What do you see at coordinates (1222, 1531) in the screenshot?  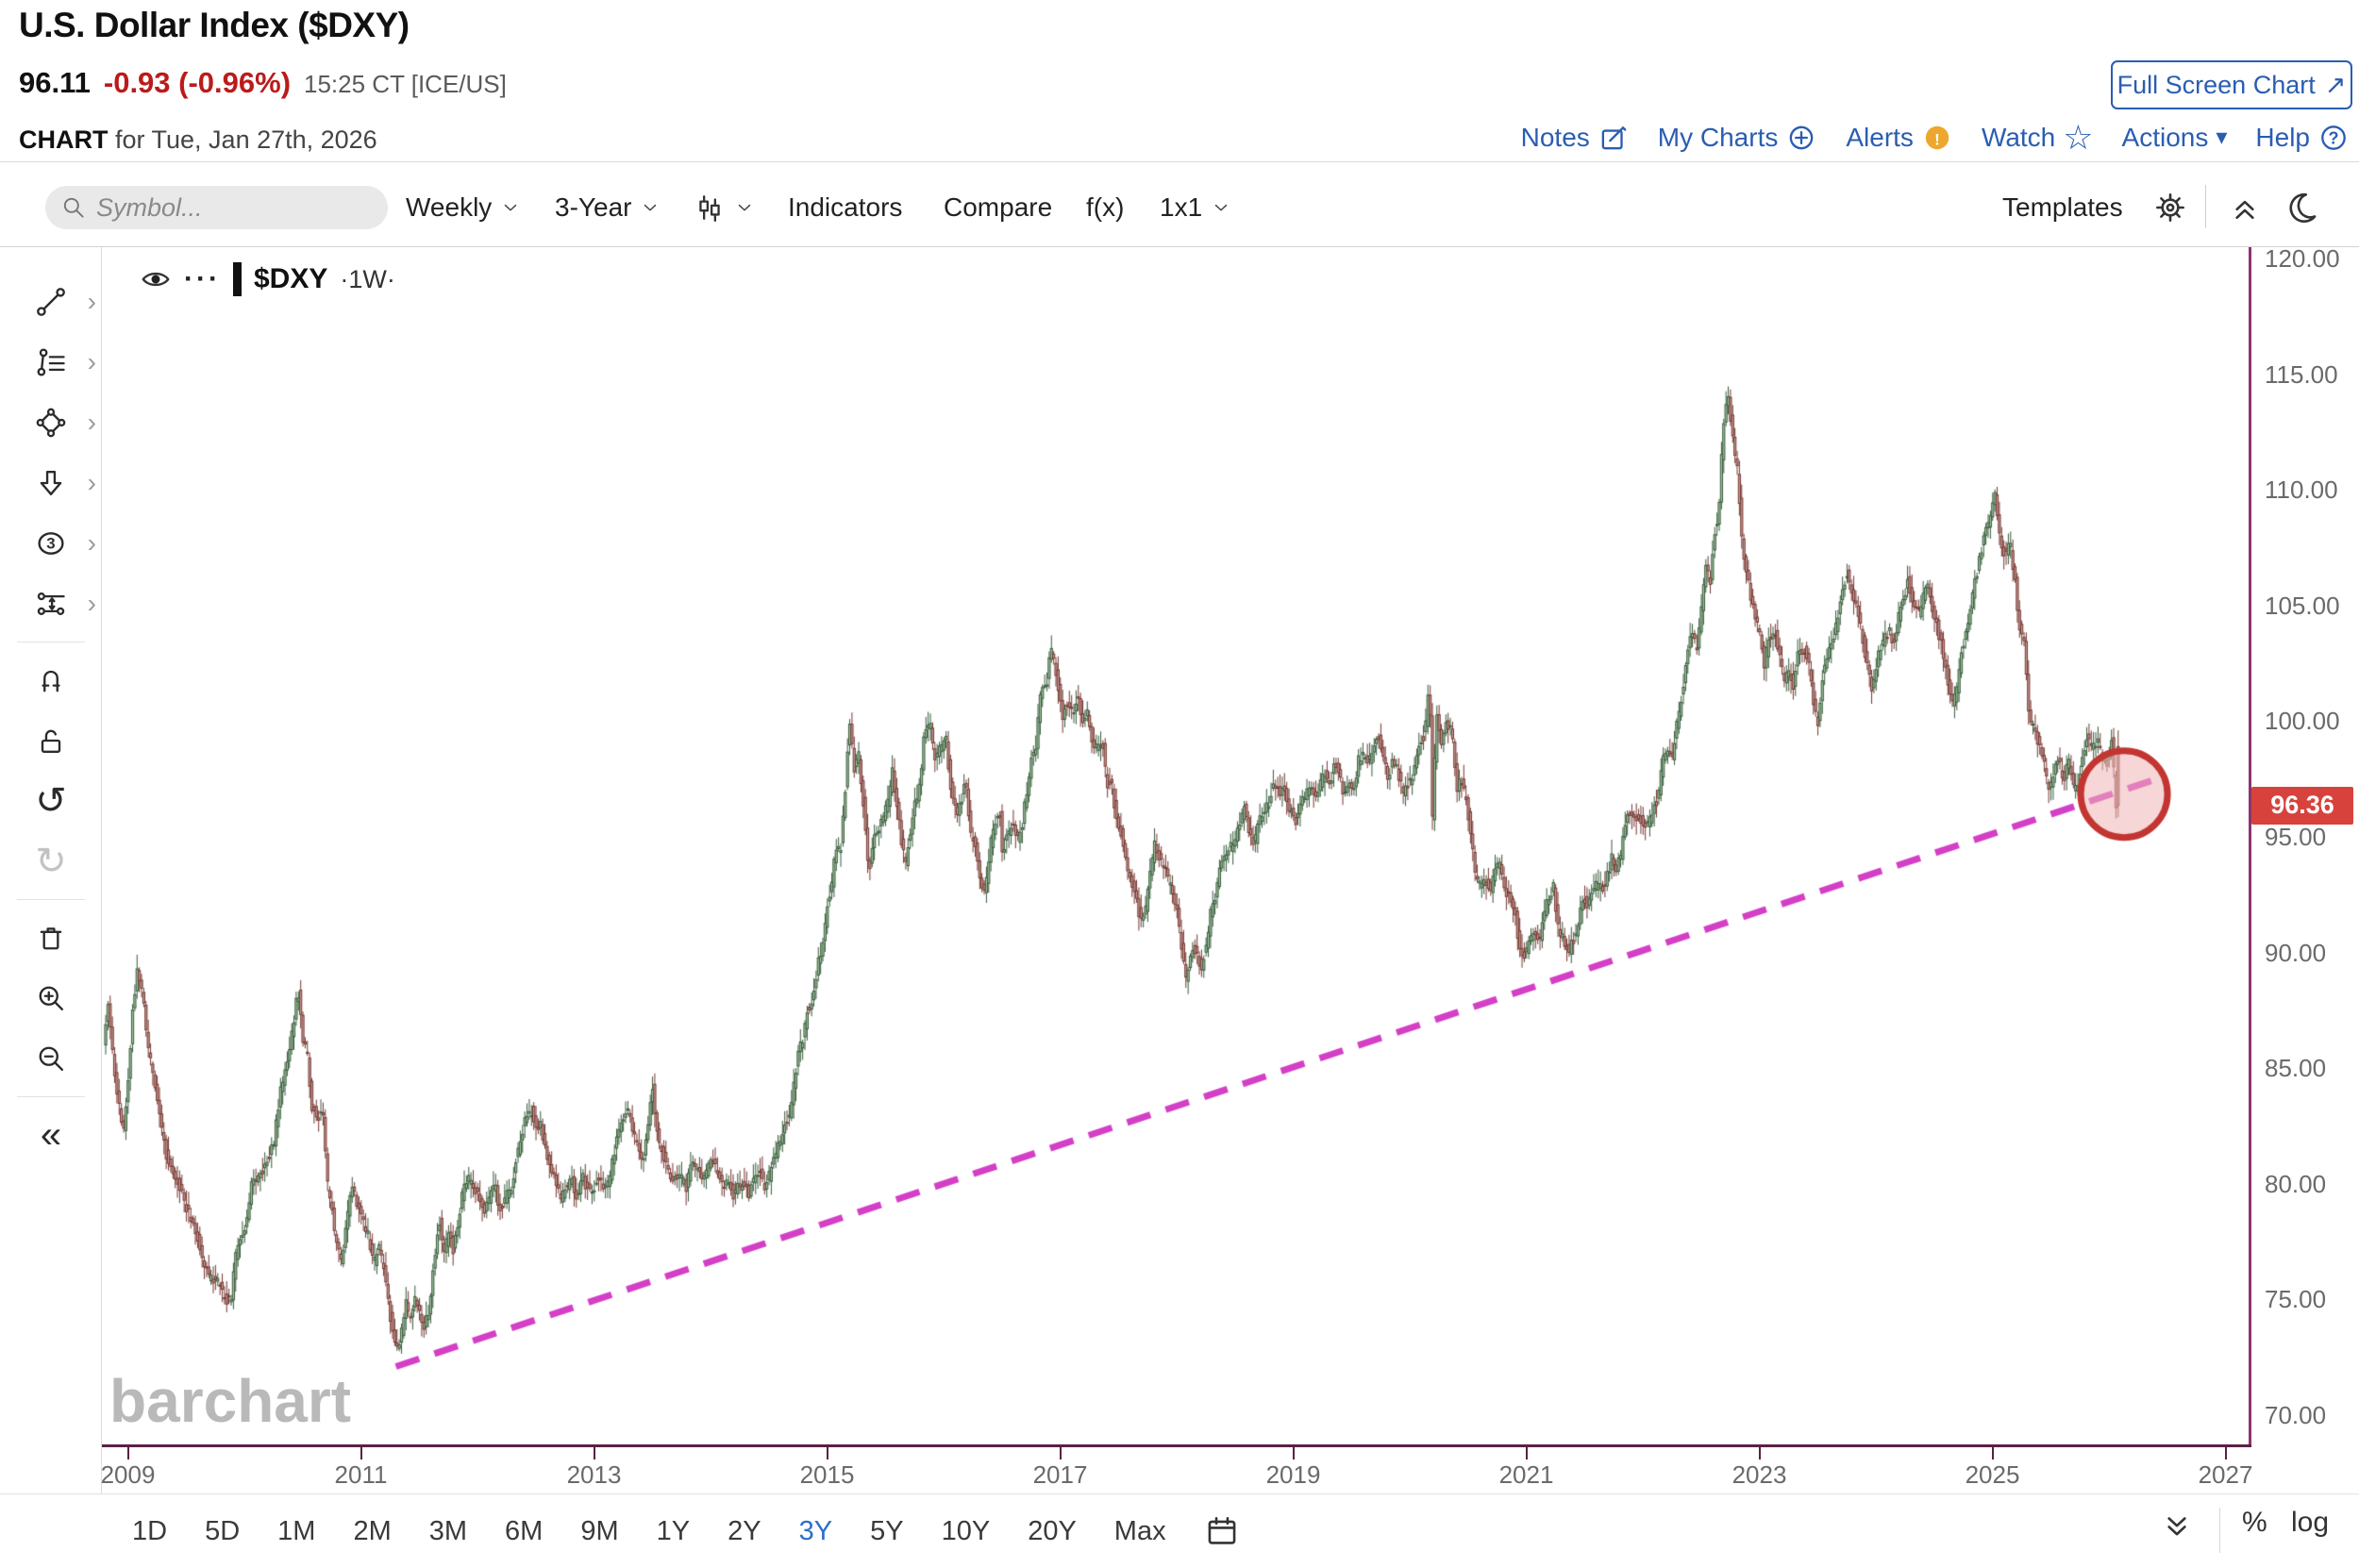 I see `calendar-icon` at bounding box center [1222, 1531].